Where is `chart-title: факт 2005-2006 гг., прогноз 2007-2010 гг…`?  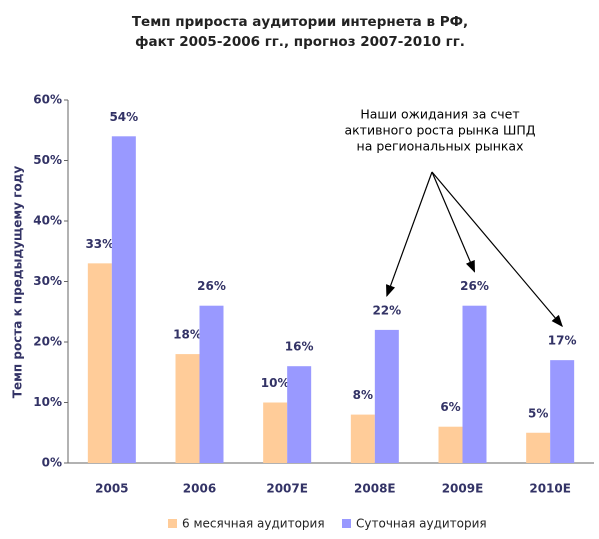 chart-title: факт 2005-2006 гг., прогноз 2007-2010 гг… is located at coordinates (300, 42).